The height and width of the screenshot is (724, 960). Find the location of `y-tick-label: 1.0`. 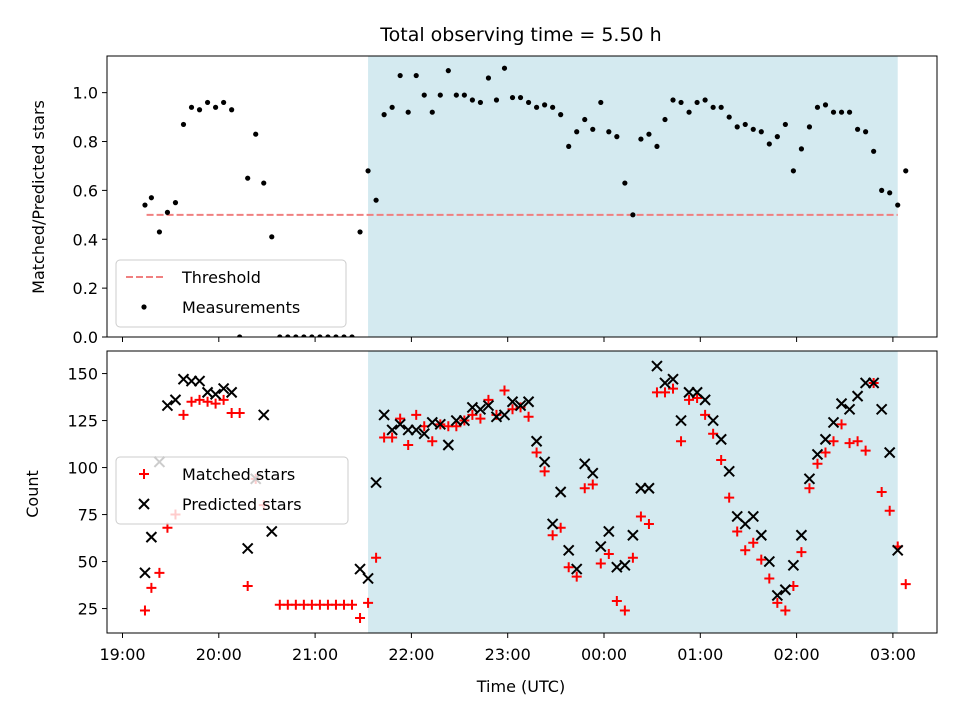

y-tick-label: 1.0 is located at coordinates (85, 93).